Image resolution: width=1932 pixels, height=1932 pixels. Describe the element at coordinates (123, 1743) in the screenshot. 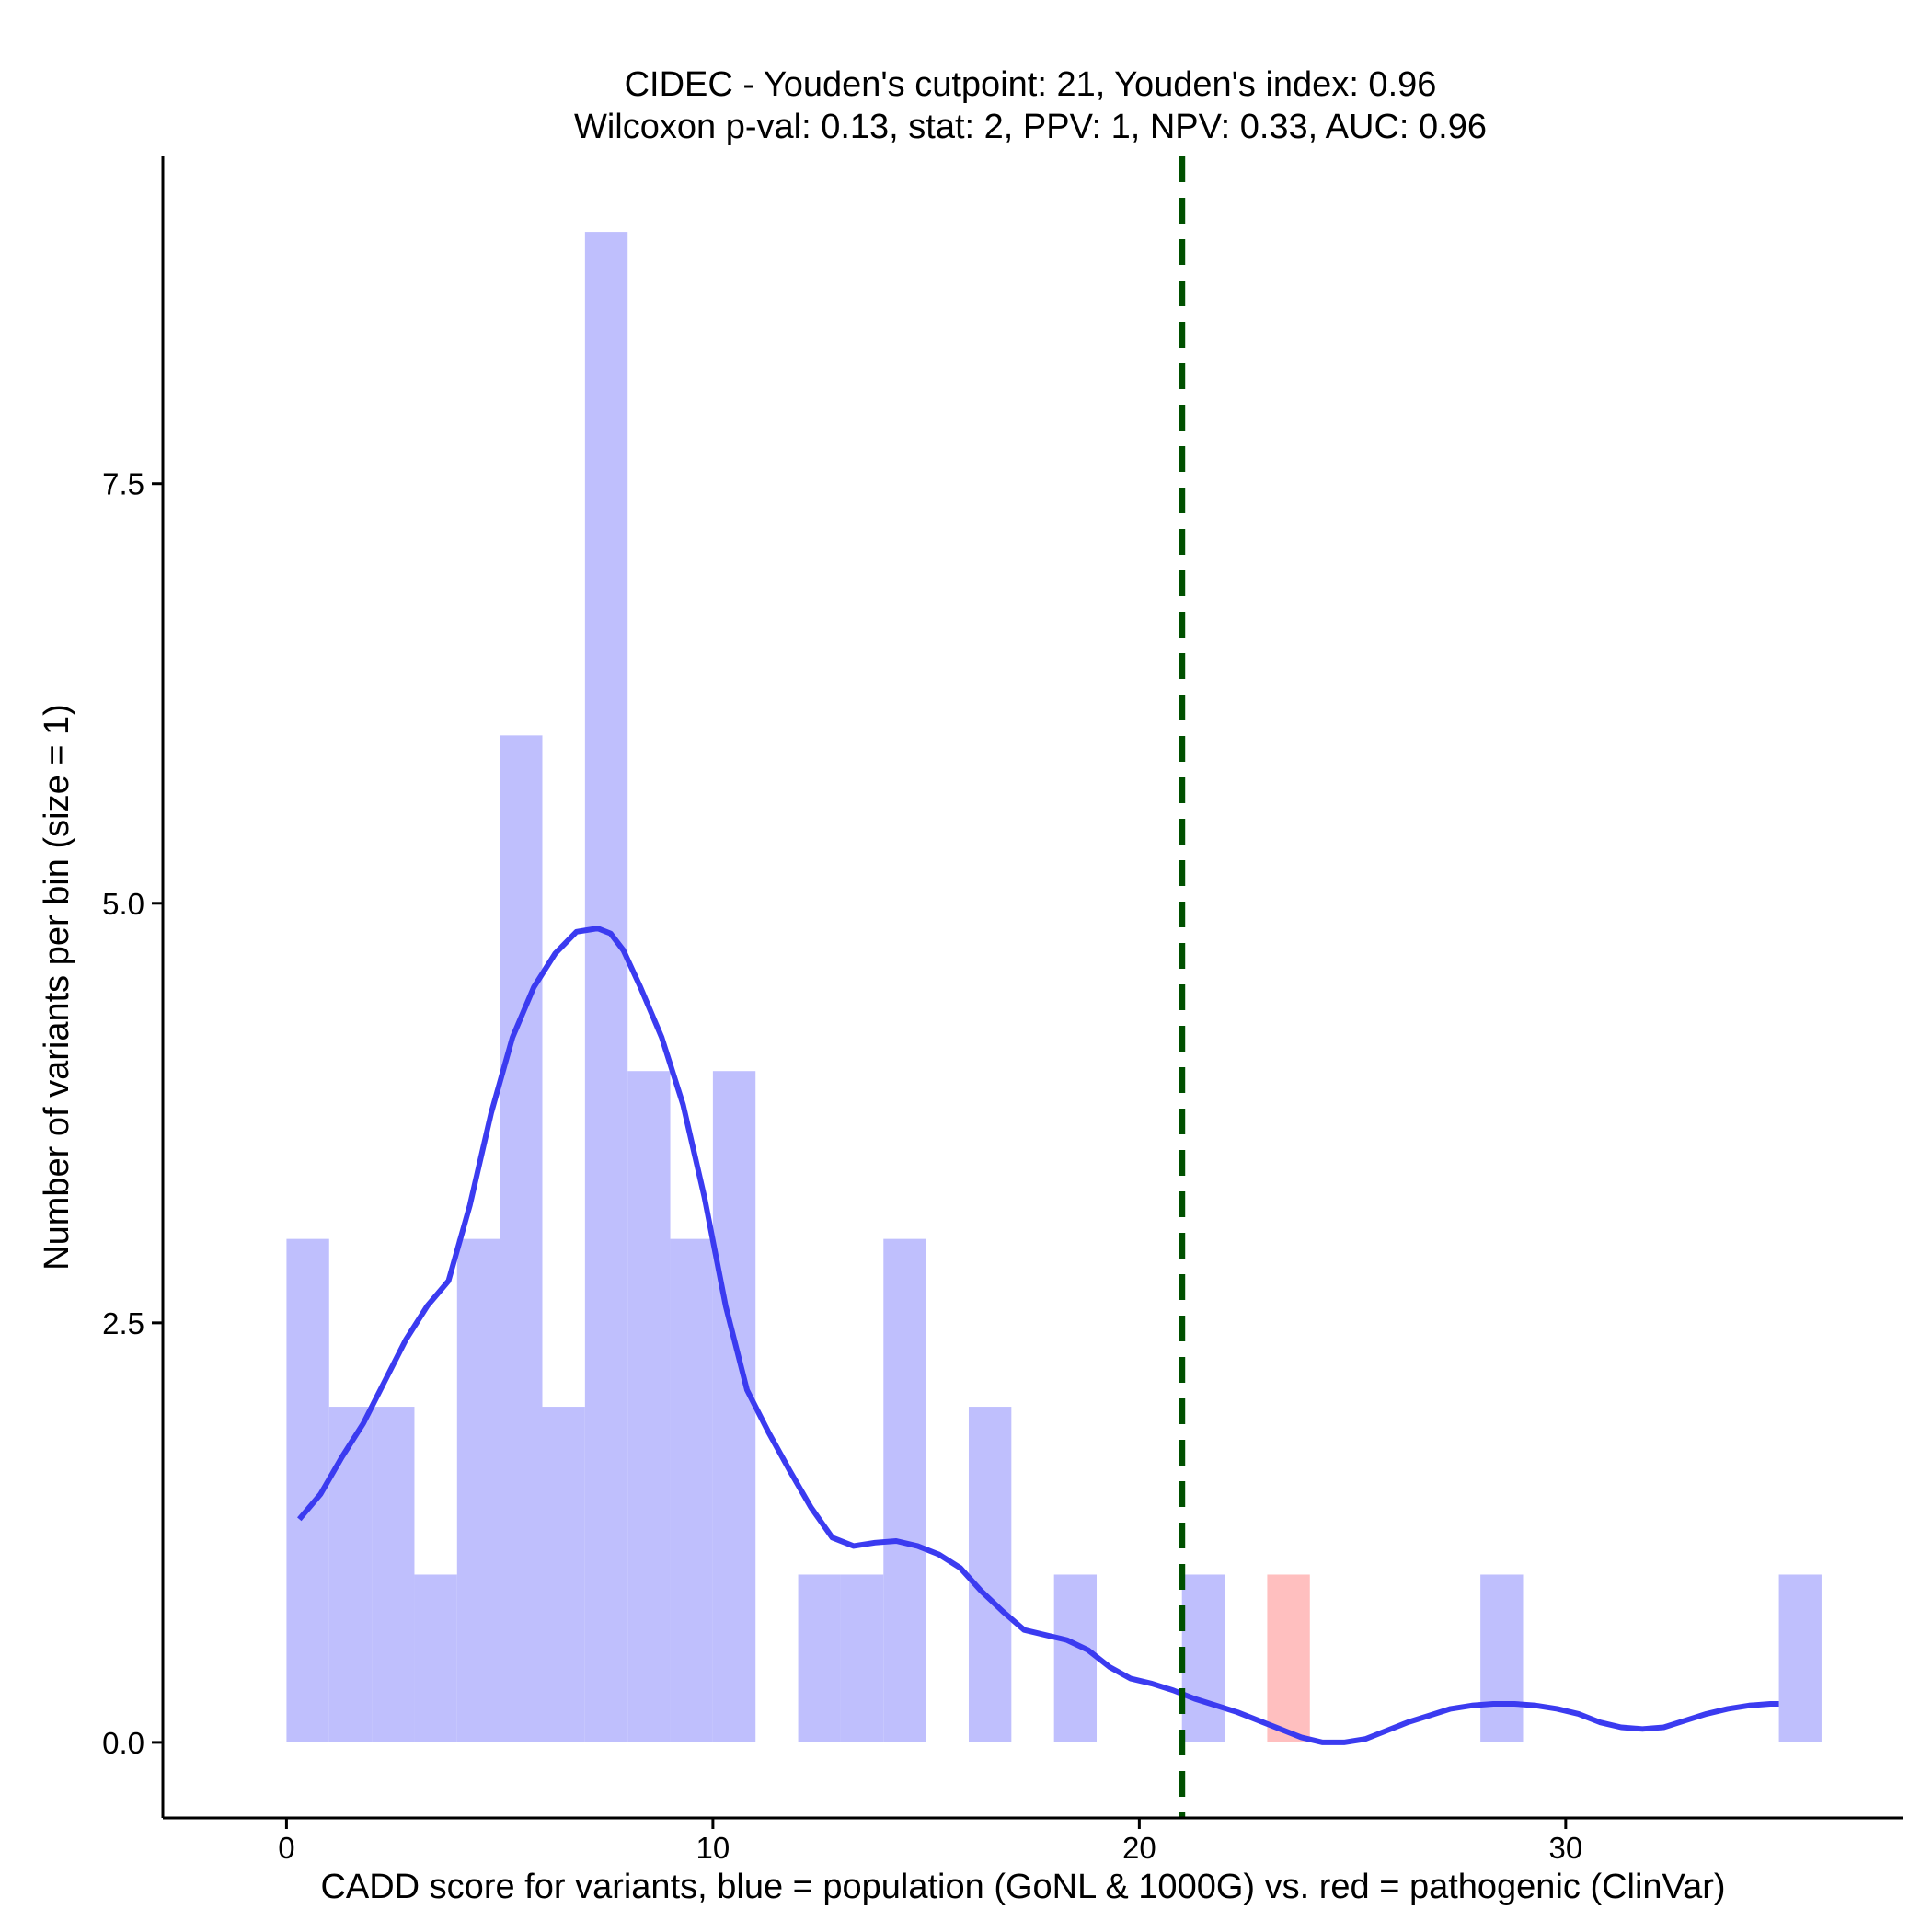

I see `y-tick-label: 0.0` at that location.